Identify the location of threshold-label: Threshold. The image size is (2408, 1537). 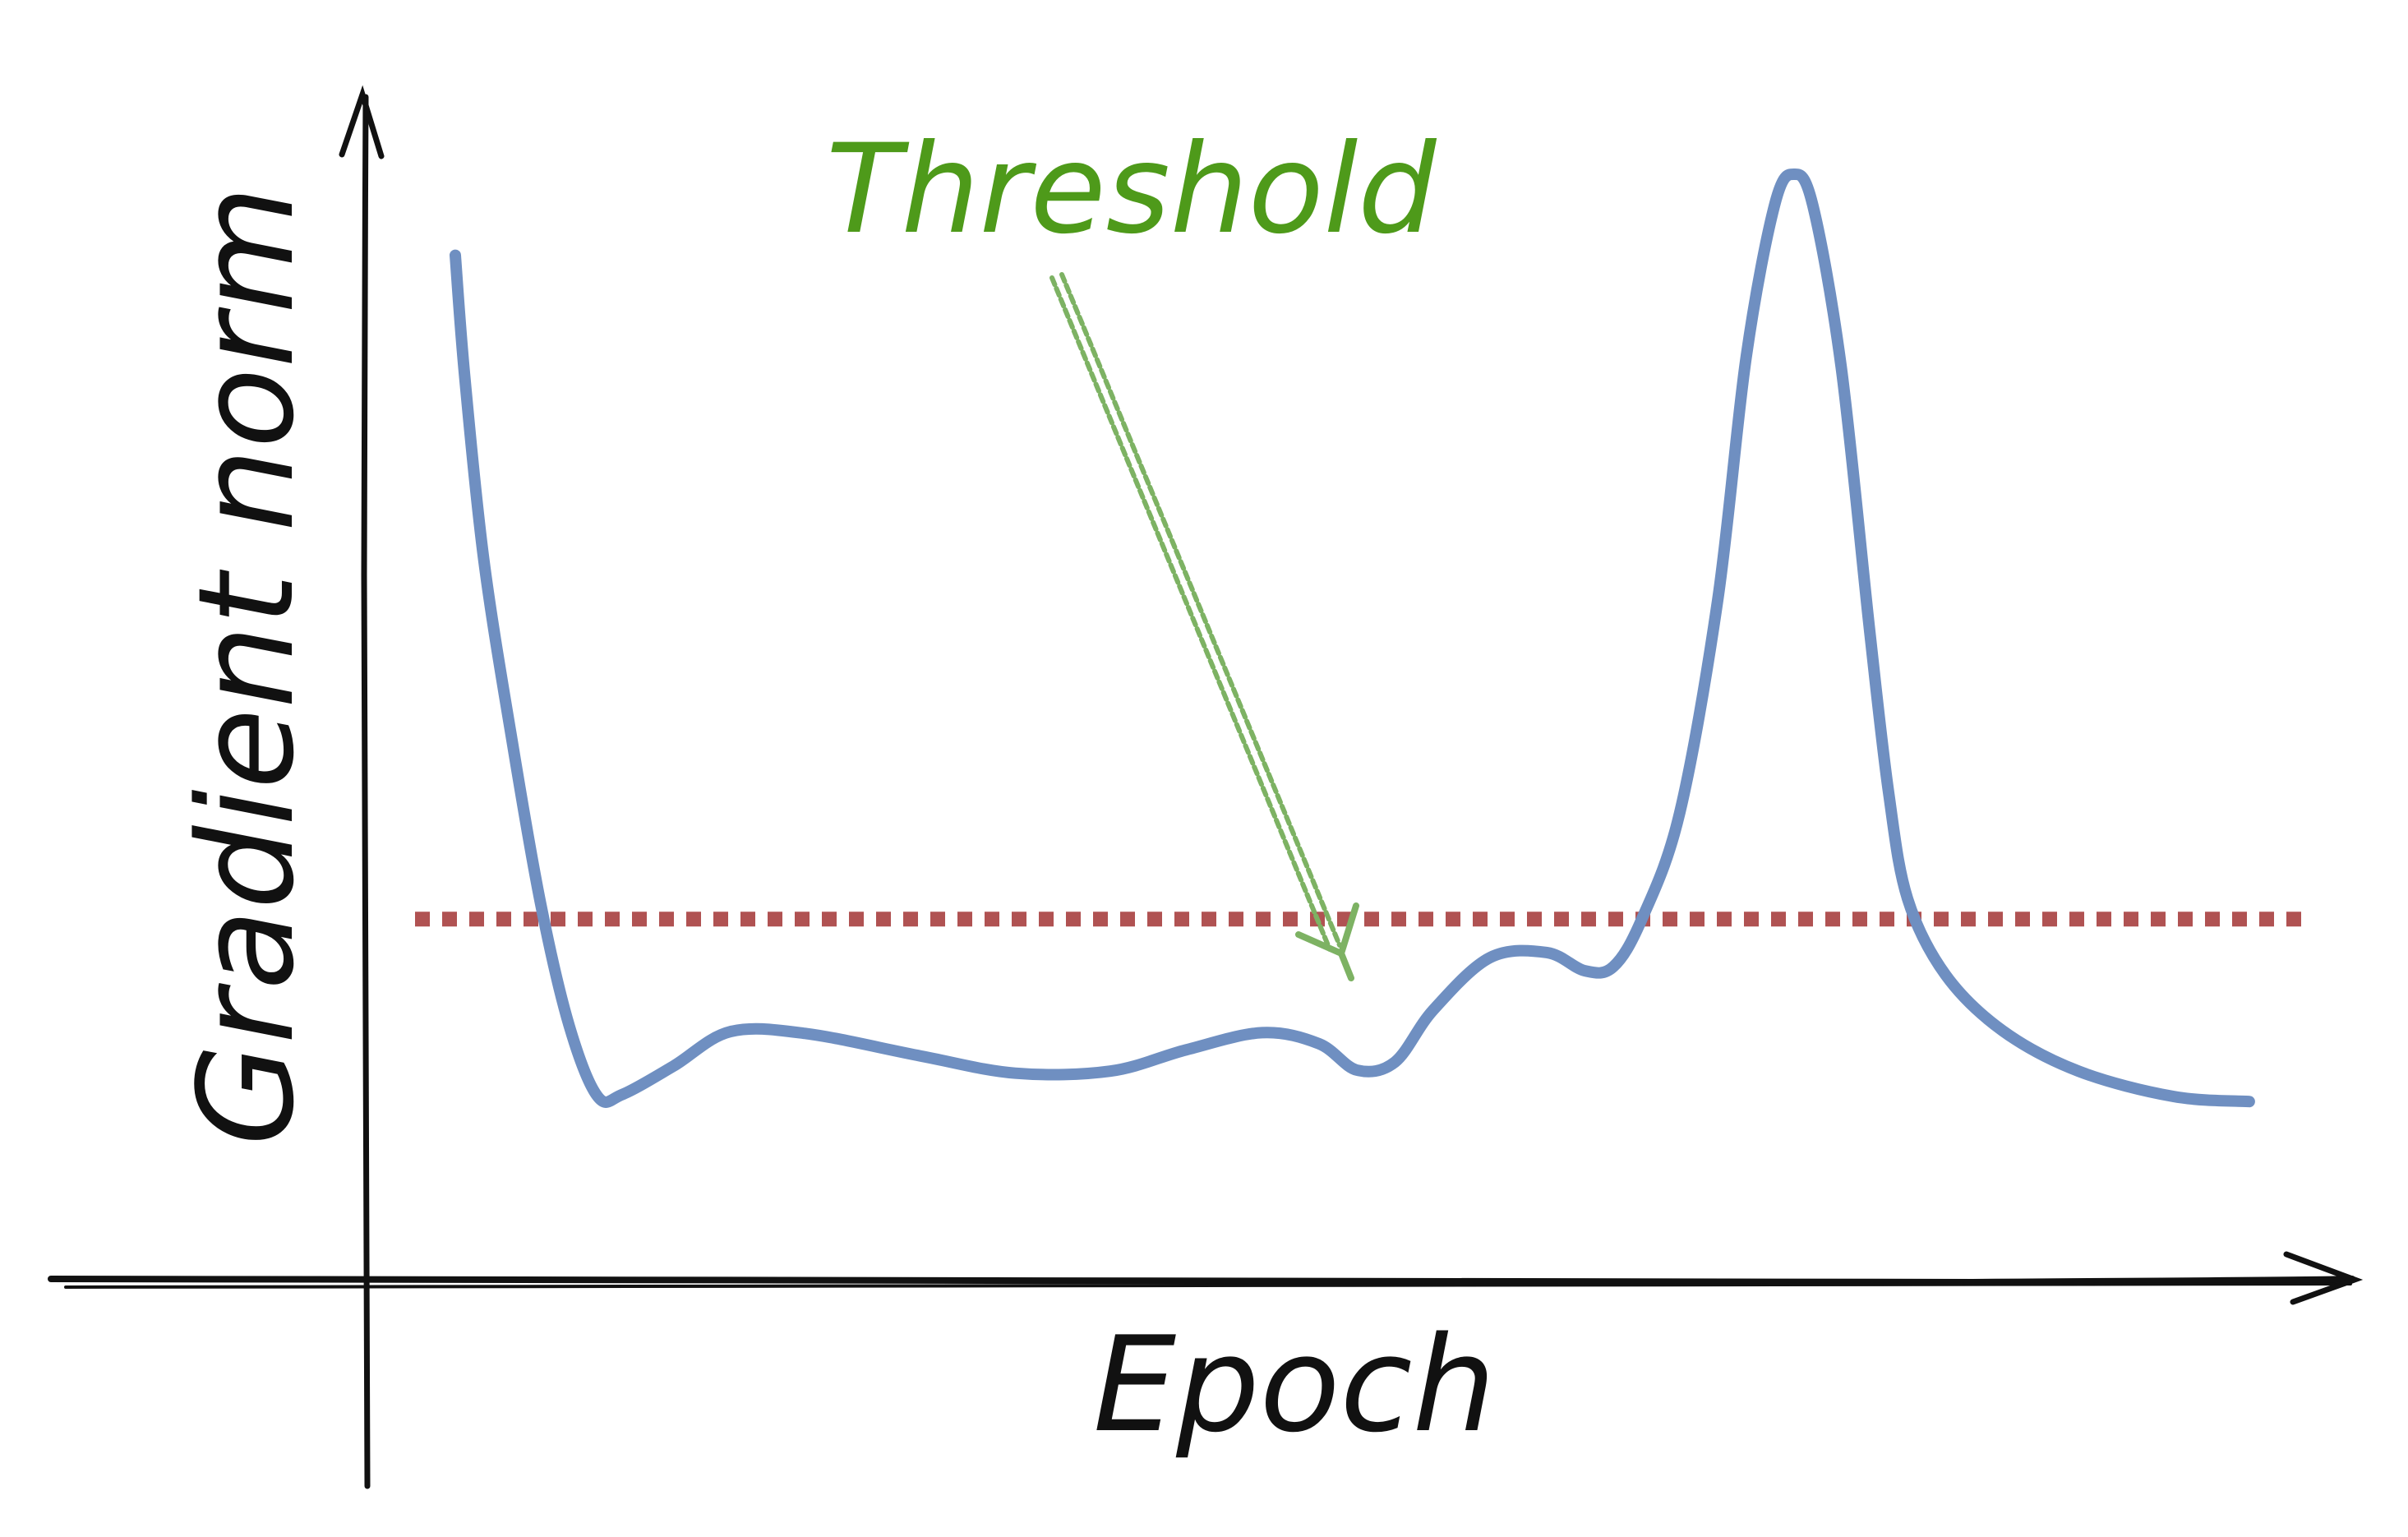
(1131, 189).